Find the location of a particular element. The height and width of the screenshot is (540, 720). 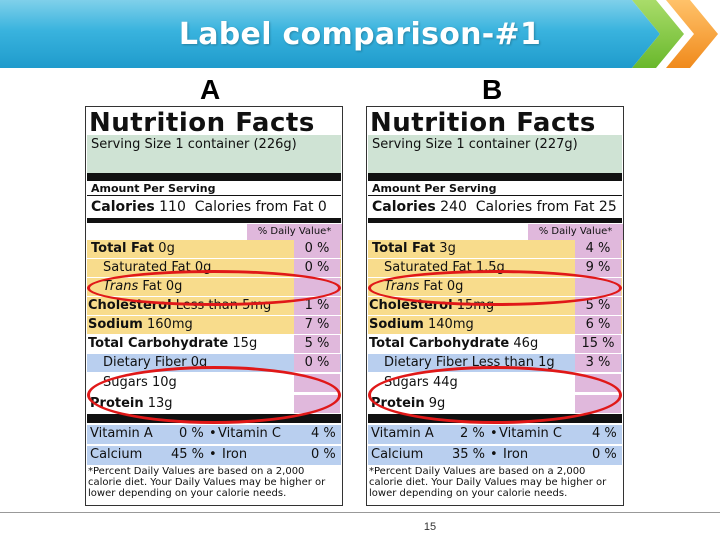

calories-row: Calories 240 Calories from Fat 25 is located at coordinates (495, 207).